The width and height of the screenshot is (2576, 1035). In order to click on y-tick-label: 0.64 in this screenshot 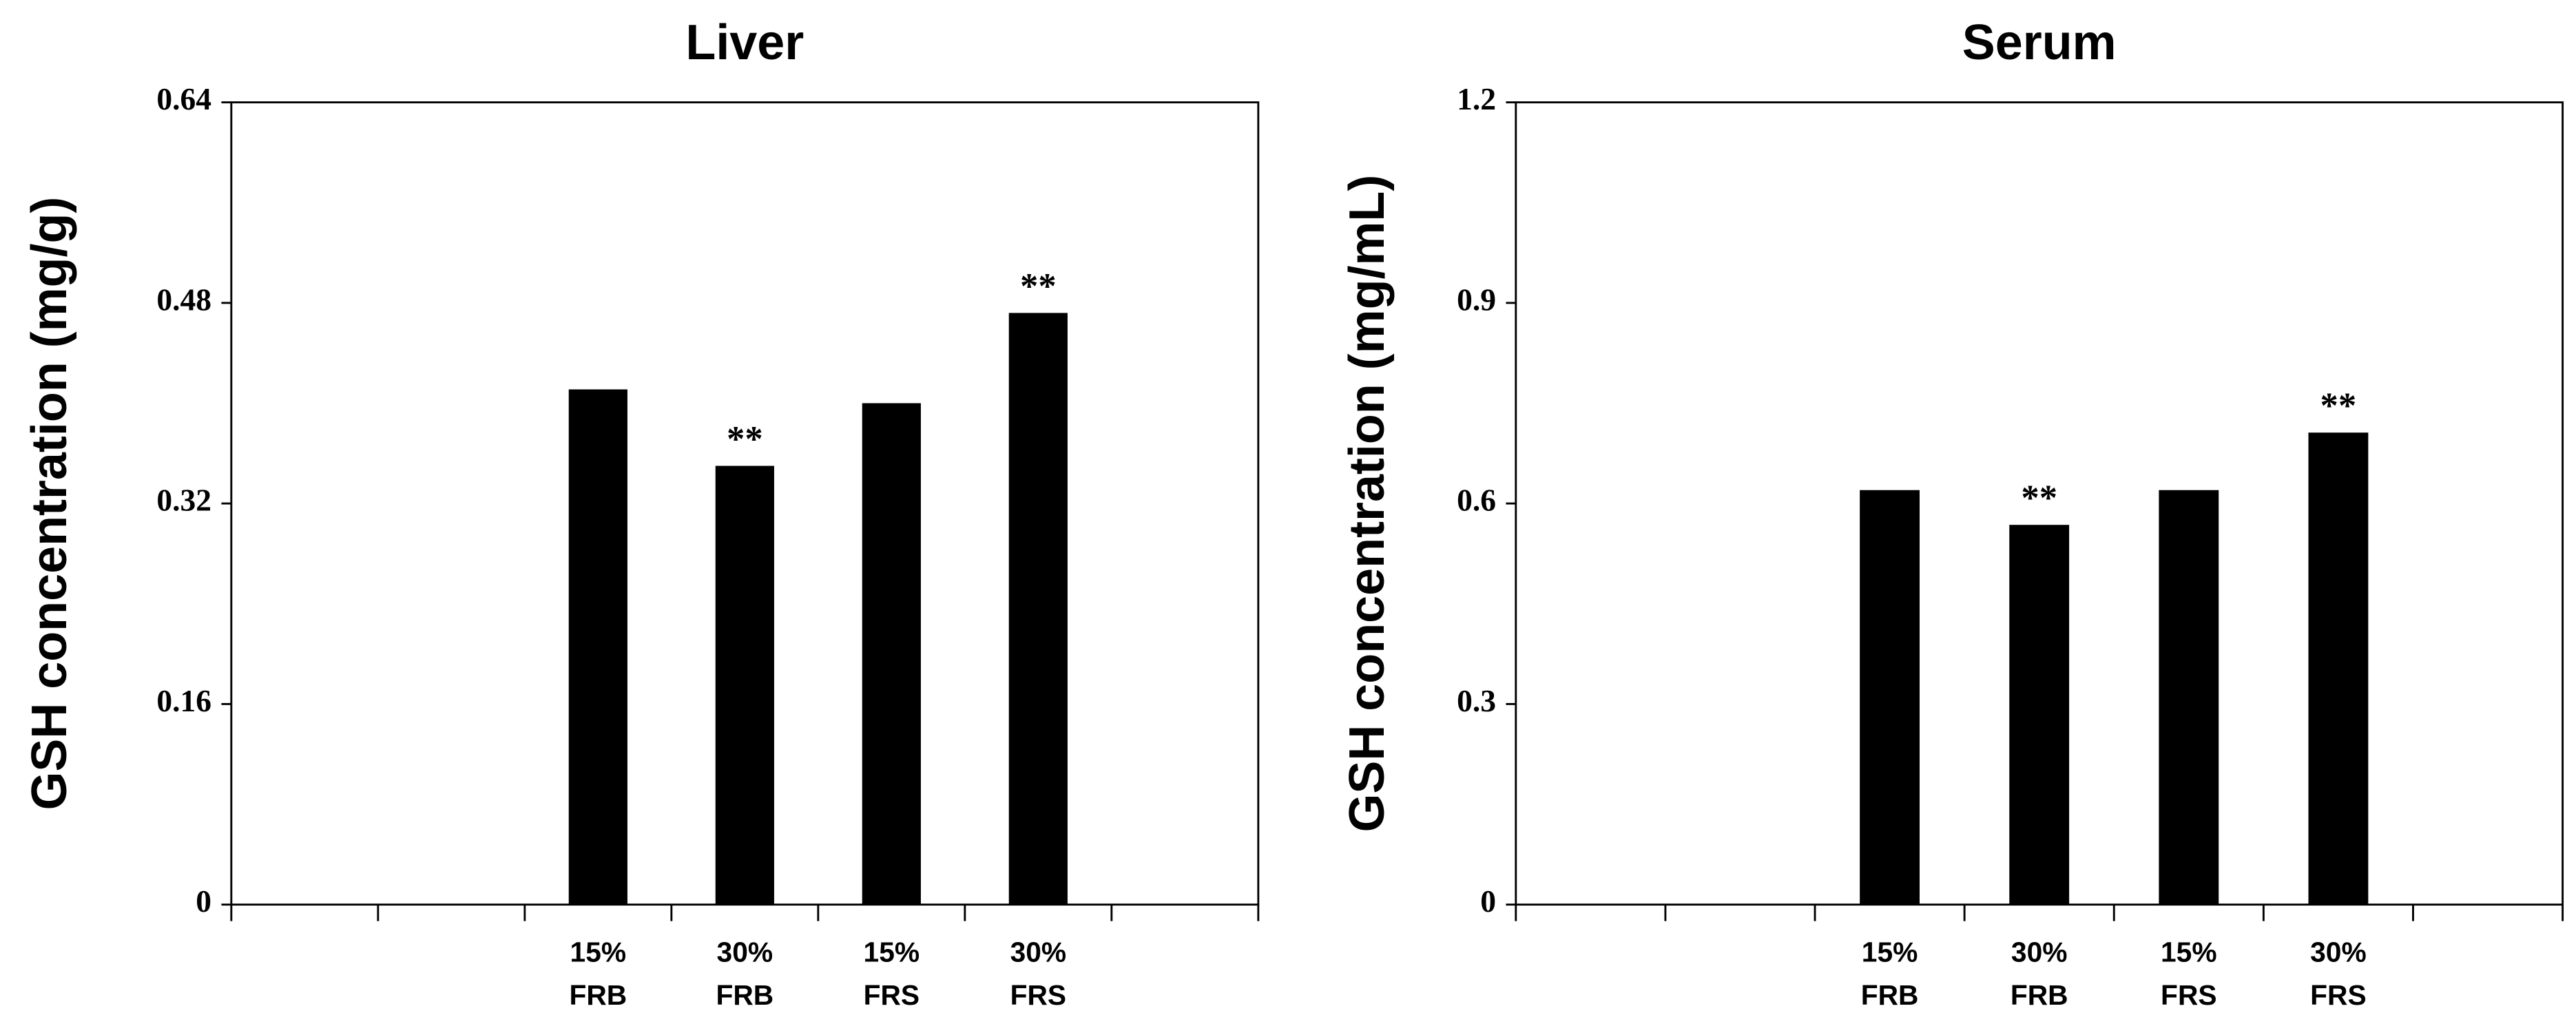, I will do `click(183, 98)`.